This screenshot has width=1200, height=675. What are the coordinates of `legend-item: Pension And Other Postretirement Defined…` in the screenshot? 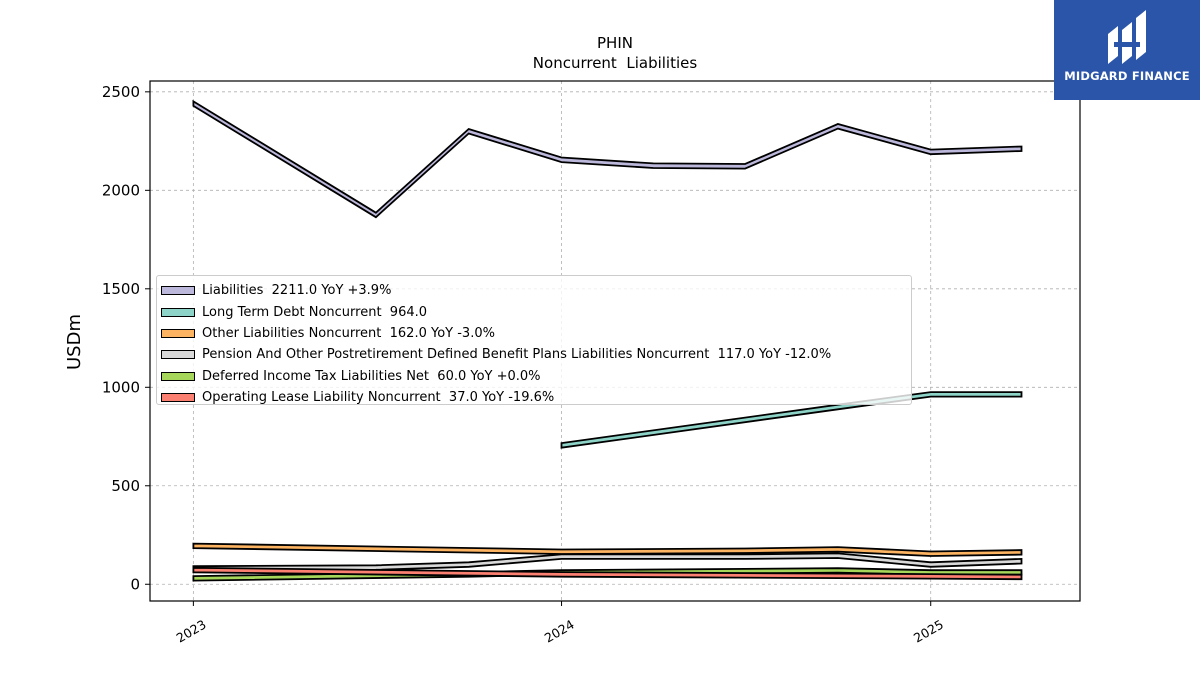 It's located at (534, 354).